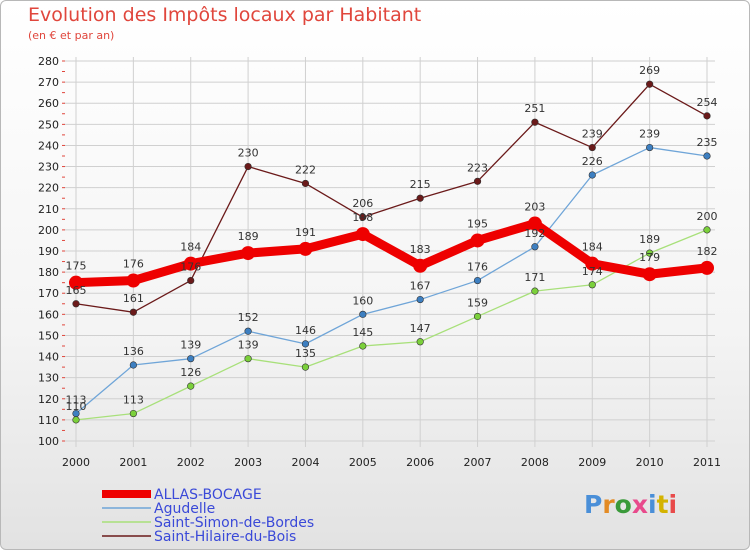 The image size is (750, 550). Describe the element at coordinates (592, 462) in the screenshot. I see `x-tick-label: 2009` at that location.